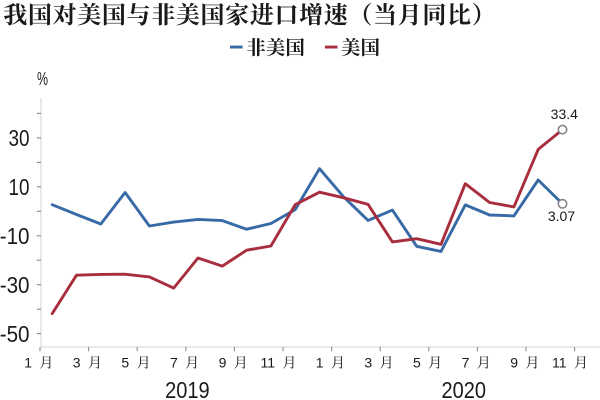 This screenshot has height=400, width=600. I want to click on svg-text: 33.4, so click(564, 114).